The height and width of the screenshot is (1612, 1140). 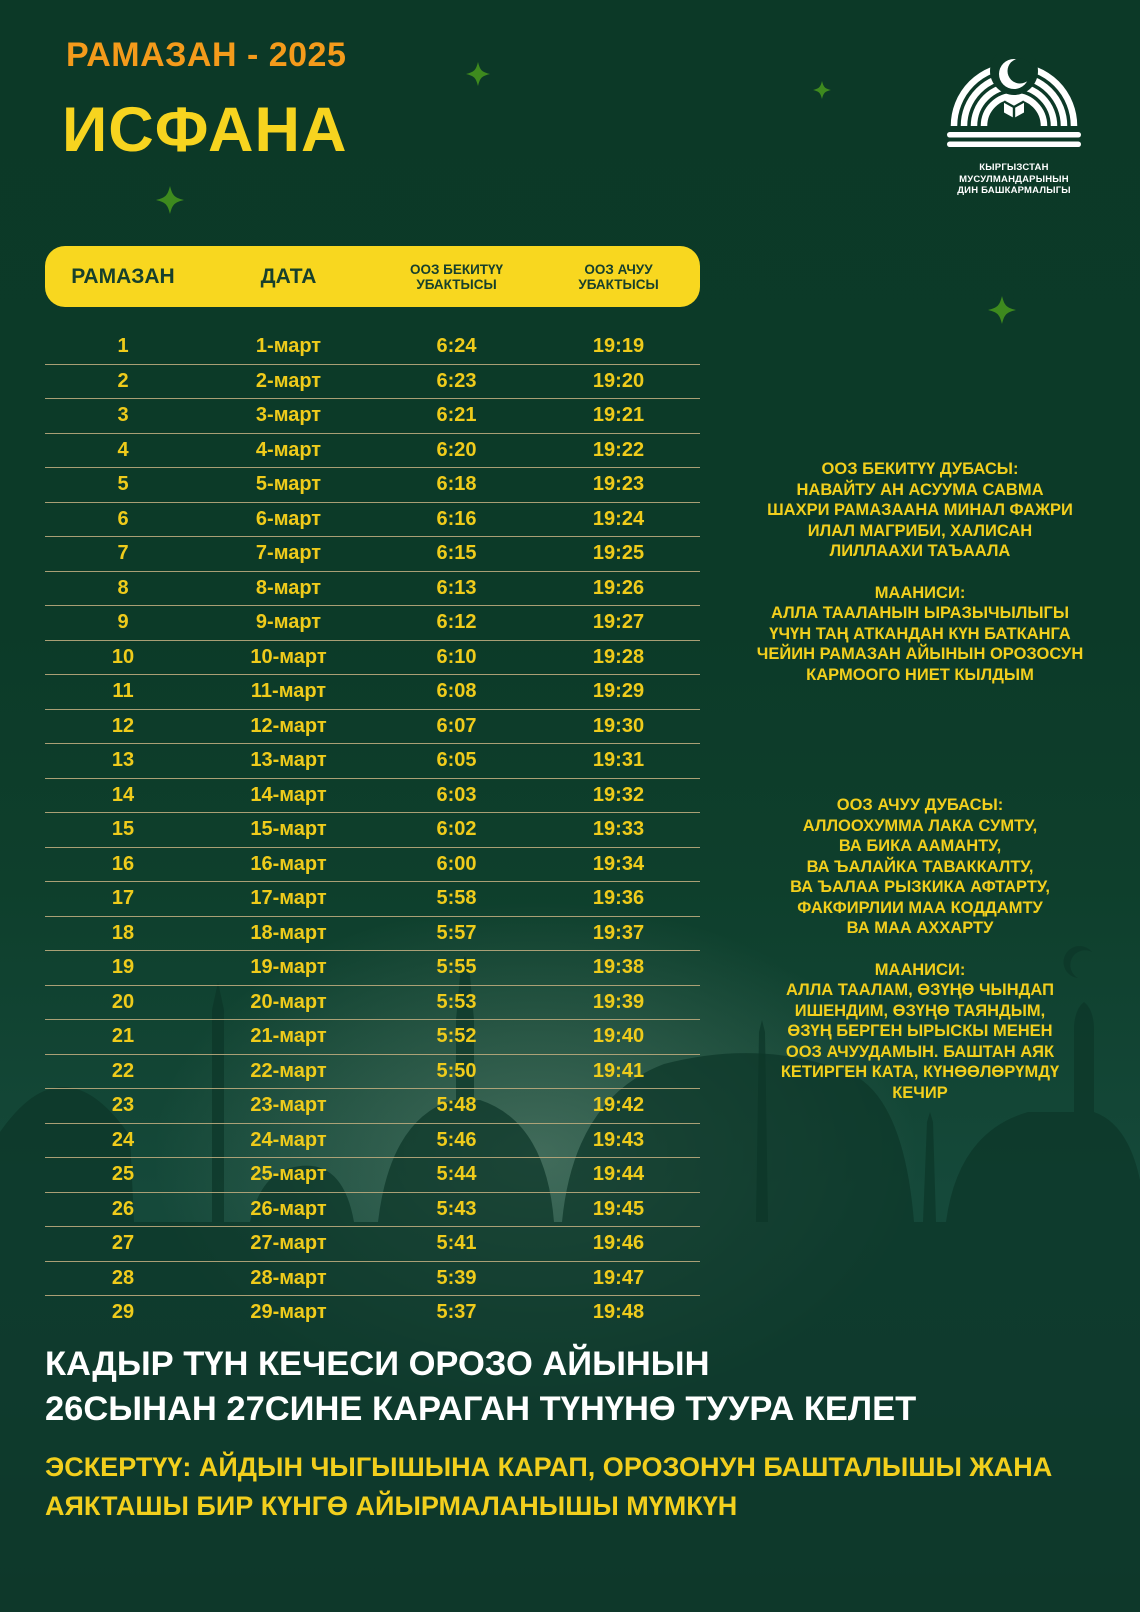 I want to click on fasting-start-time: 6:10, so click(x=456, y=656).